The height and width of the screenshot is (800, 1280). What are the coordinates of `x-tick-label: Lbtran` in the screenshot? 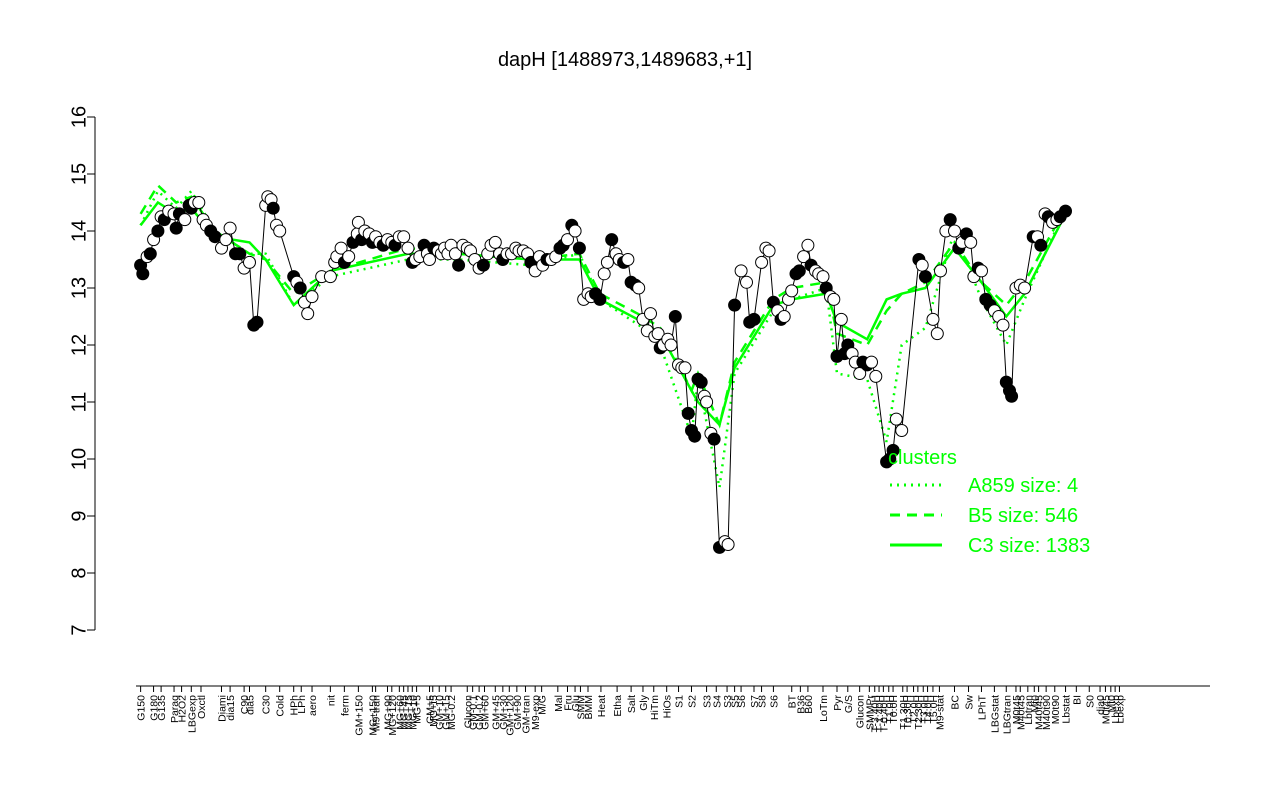 It's located at (1029, 710).